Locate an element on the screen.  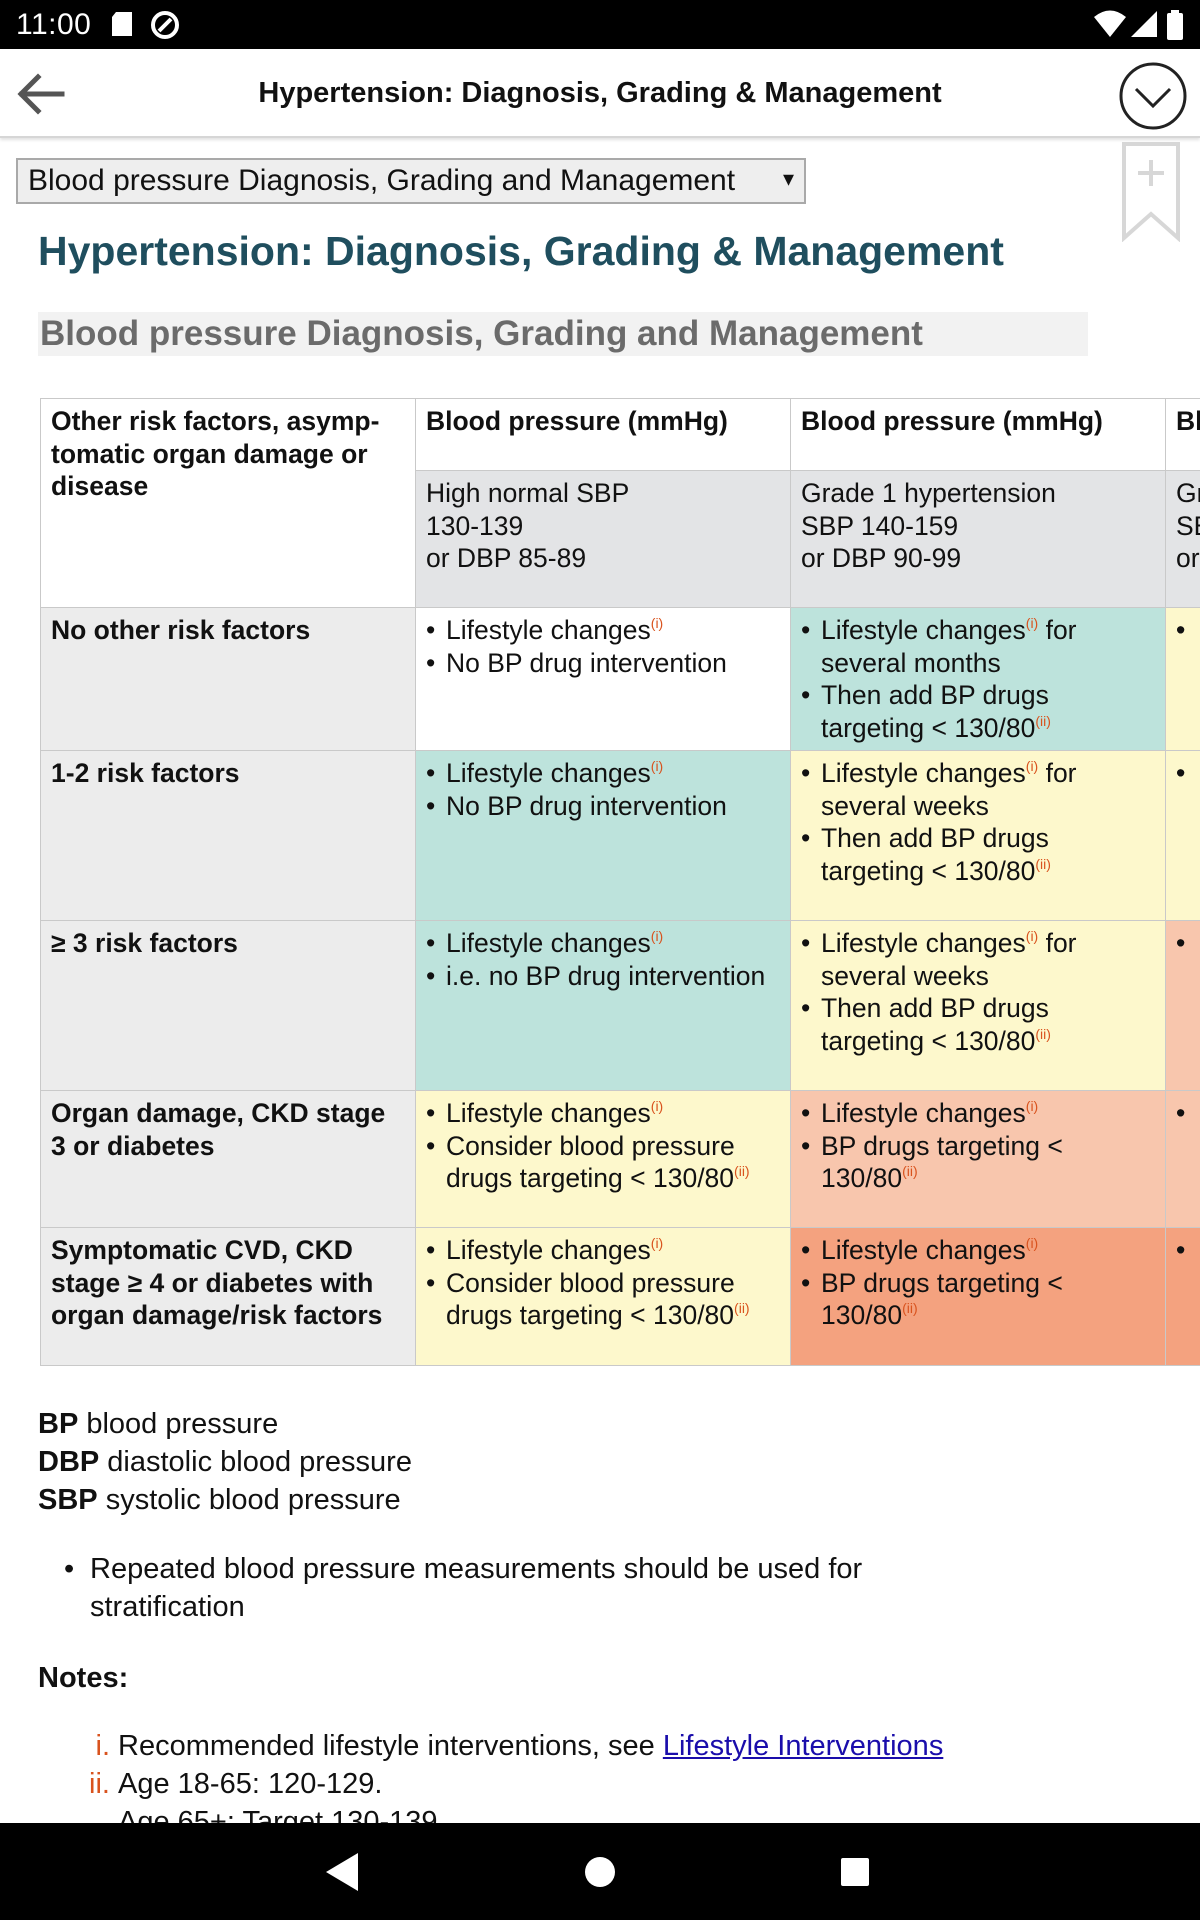
cell-bullet: i.e. no BP drug intervention is located at coordinates (603, 976).